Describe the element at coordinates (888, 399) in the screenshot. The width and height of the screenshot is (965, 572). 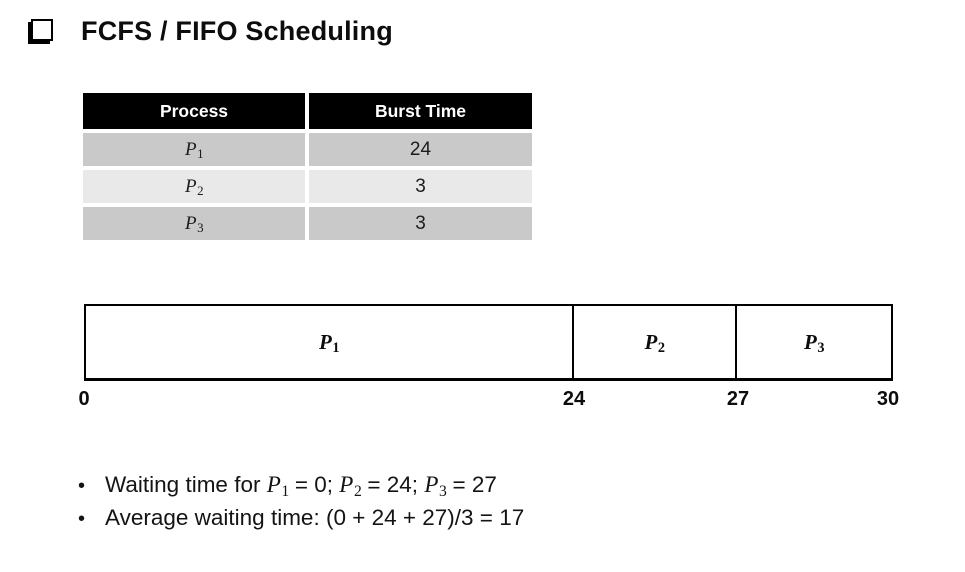
I see `gantt-tick: 30` at that location.